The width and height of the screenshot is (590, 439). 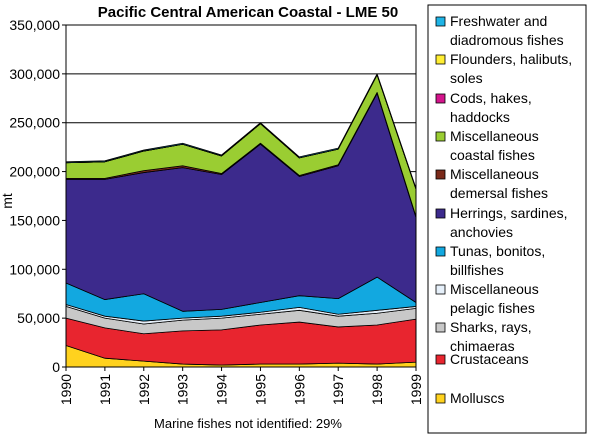 I want to click on x-tick-label: 1994, so click(x=222, y=389).